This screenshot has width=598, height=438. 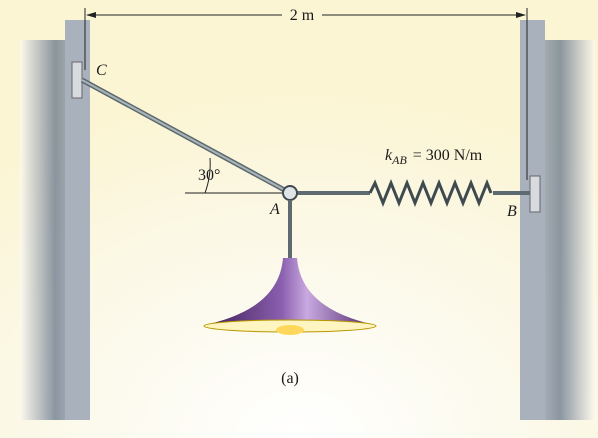 I want to click on angle-label: 30°, so click(x=209, y=175).